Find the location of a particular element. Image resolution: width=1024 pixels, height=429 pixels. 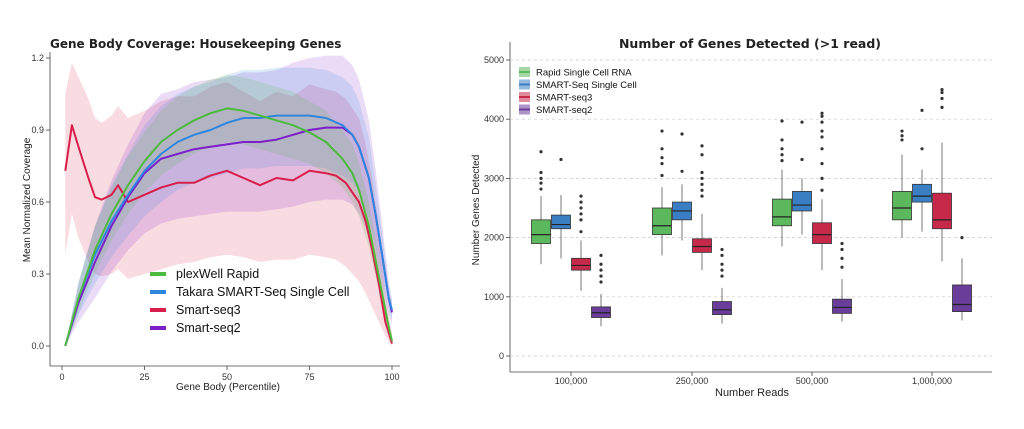

chart1-ytick-label: 0.0 is located at coordinates (37, 346).